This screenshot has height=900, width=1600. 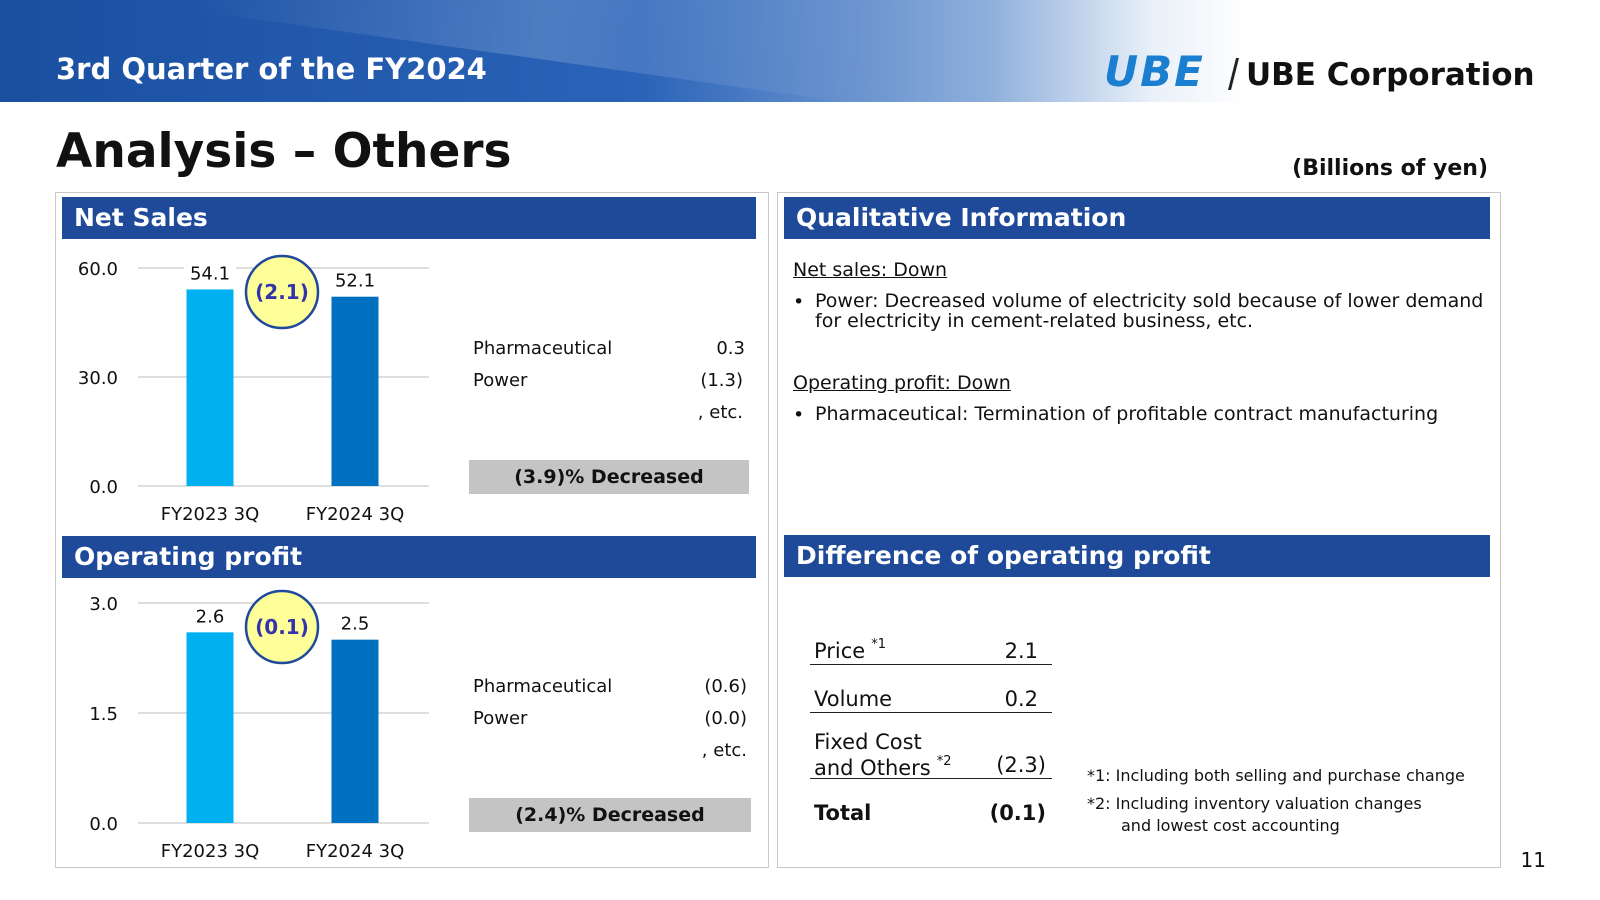 I want to click on company-logo-mark: UBE, so click(x=1154, y=71).